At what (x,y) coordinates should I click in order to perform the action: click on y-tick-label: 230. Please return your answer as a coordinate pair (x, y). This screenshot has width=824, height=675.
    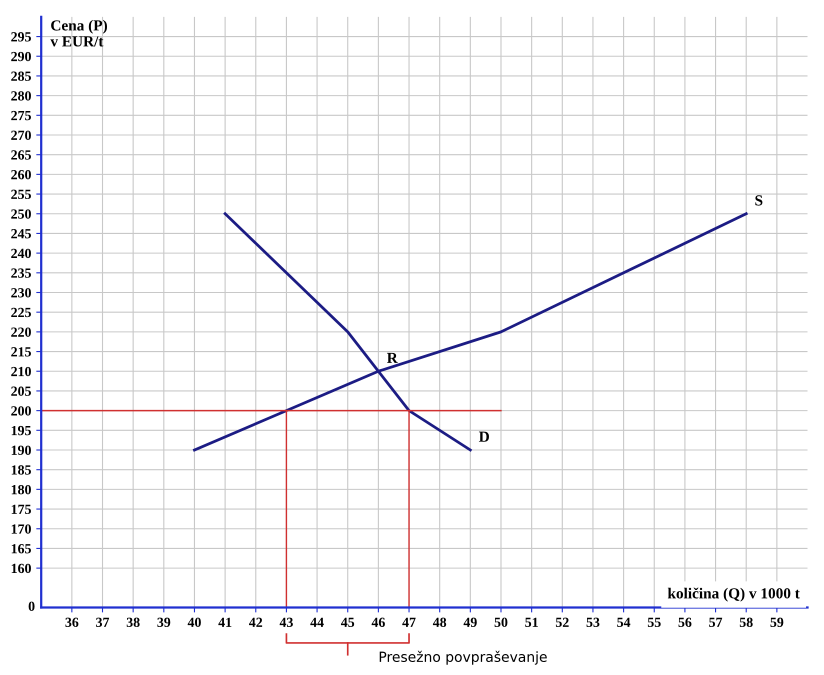
    Looking at the image, I should click on (21, 293).